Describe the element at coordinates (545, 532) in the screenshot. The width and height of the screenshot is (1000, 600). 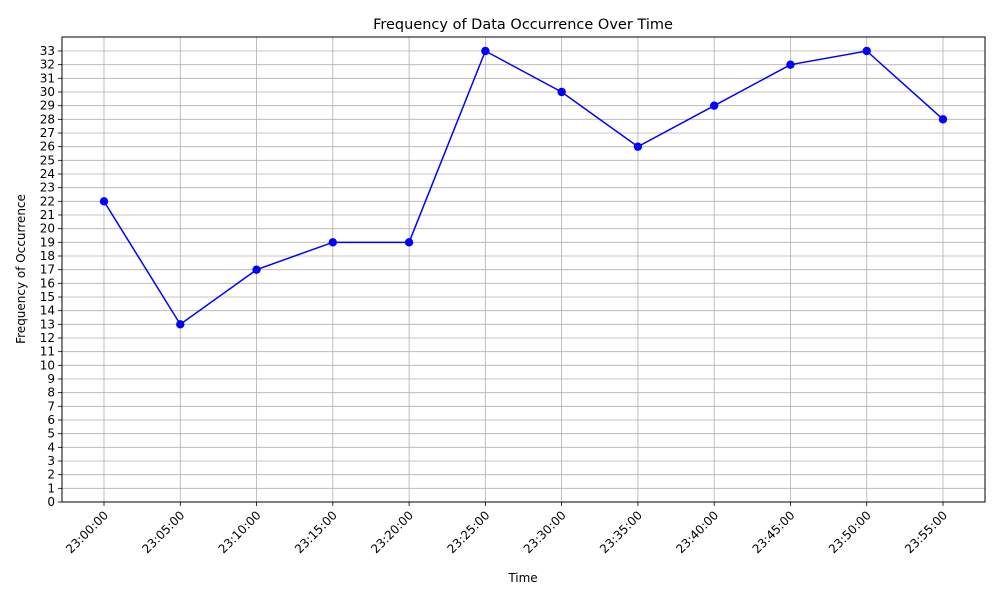
I see `x-tick-label: 23:30:00` at that location.